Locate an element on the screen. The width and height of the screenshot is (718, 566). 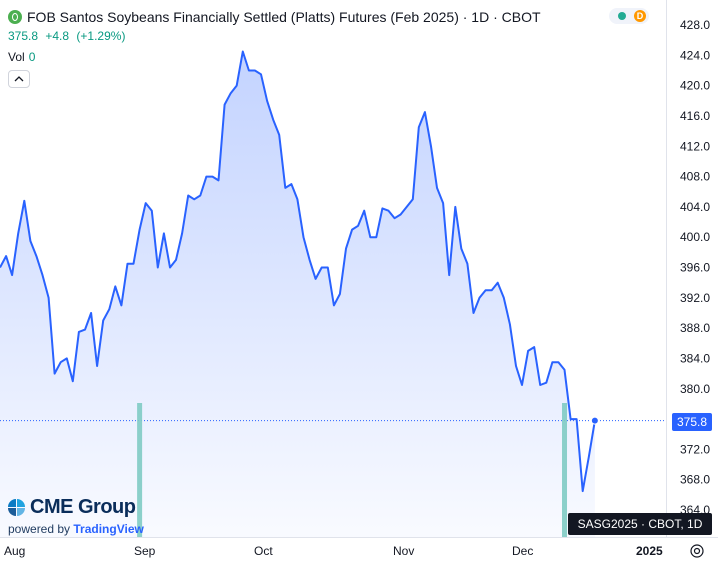
market-status-pill: D is located at coordinates (629, 16).